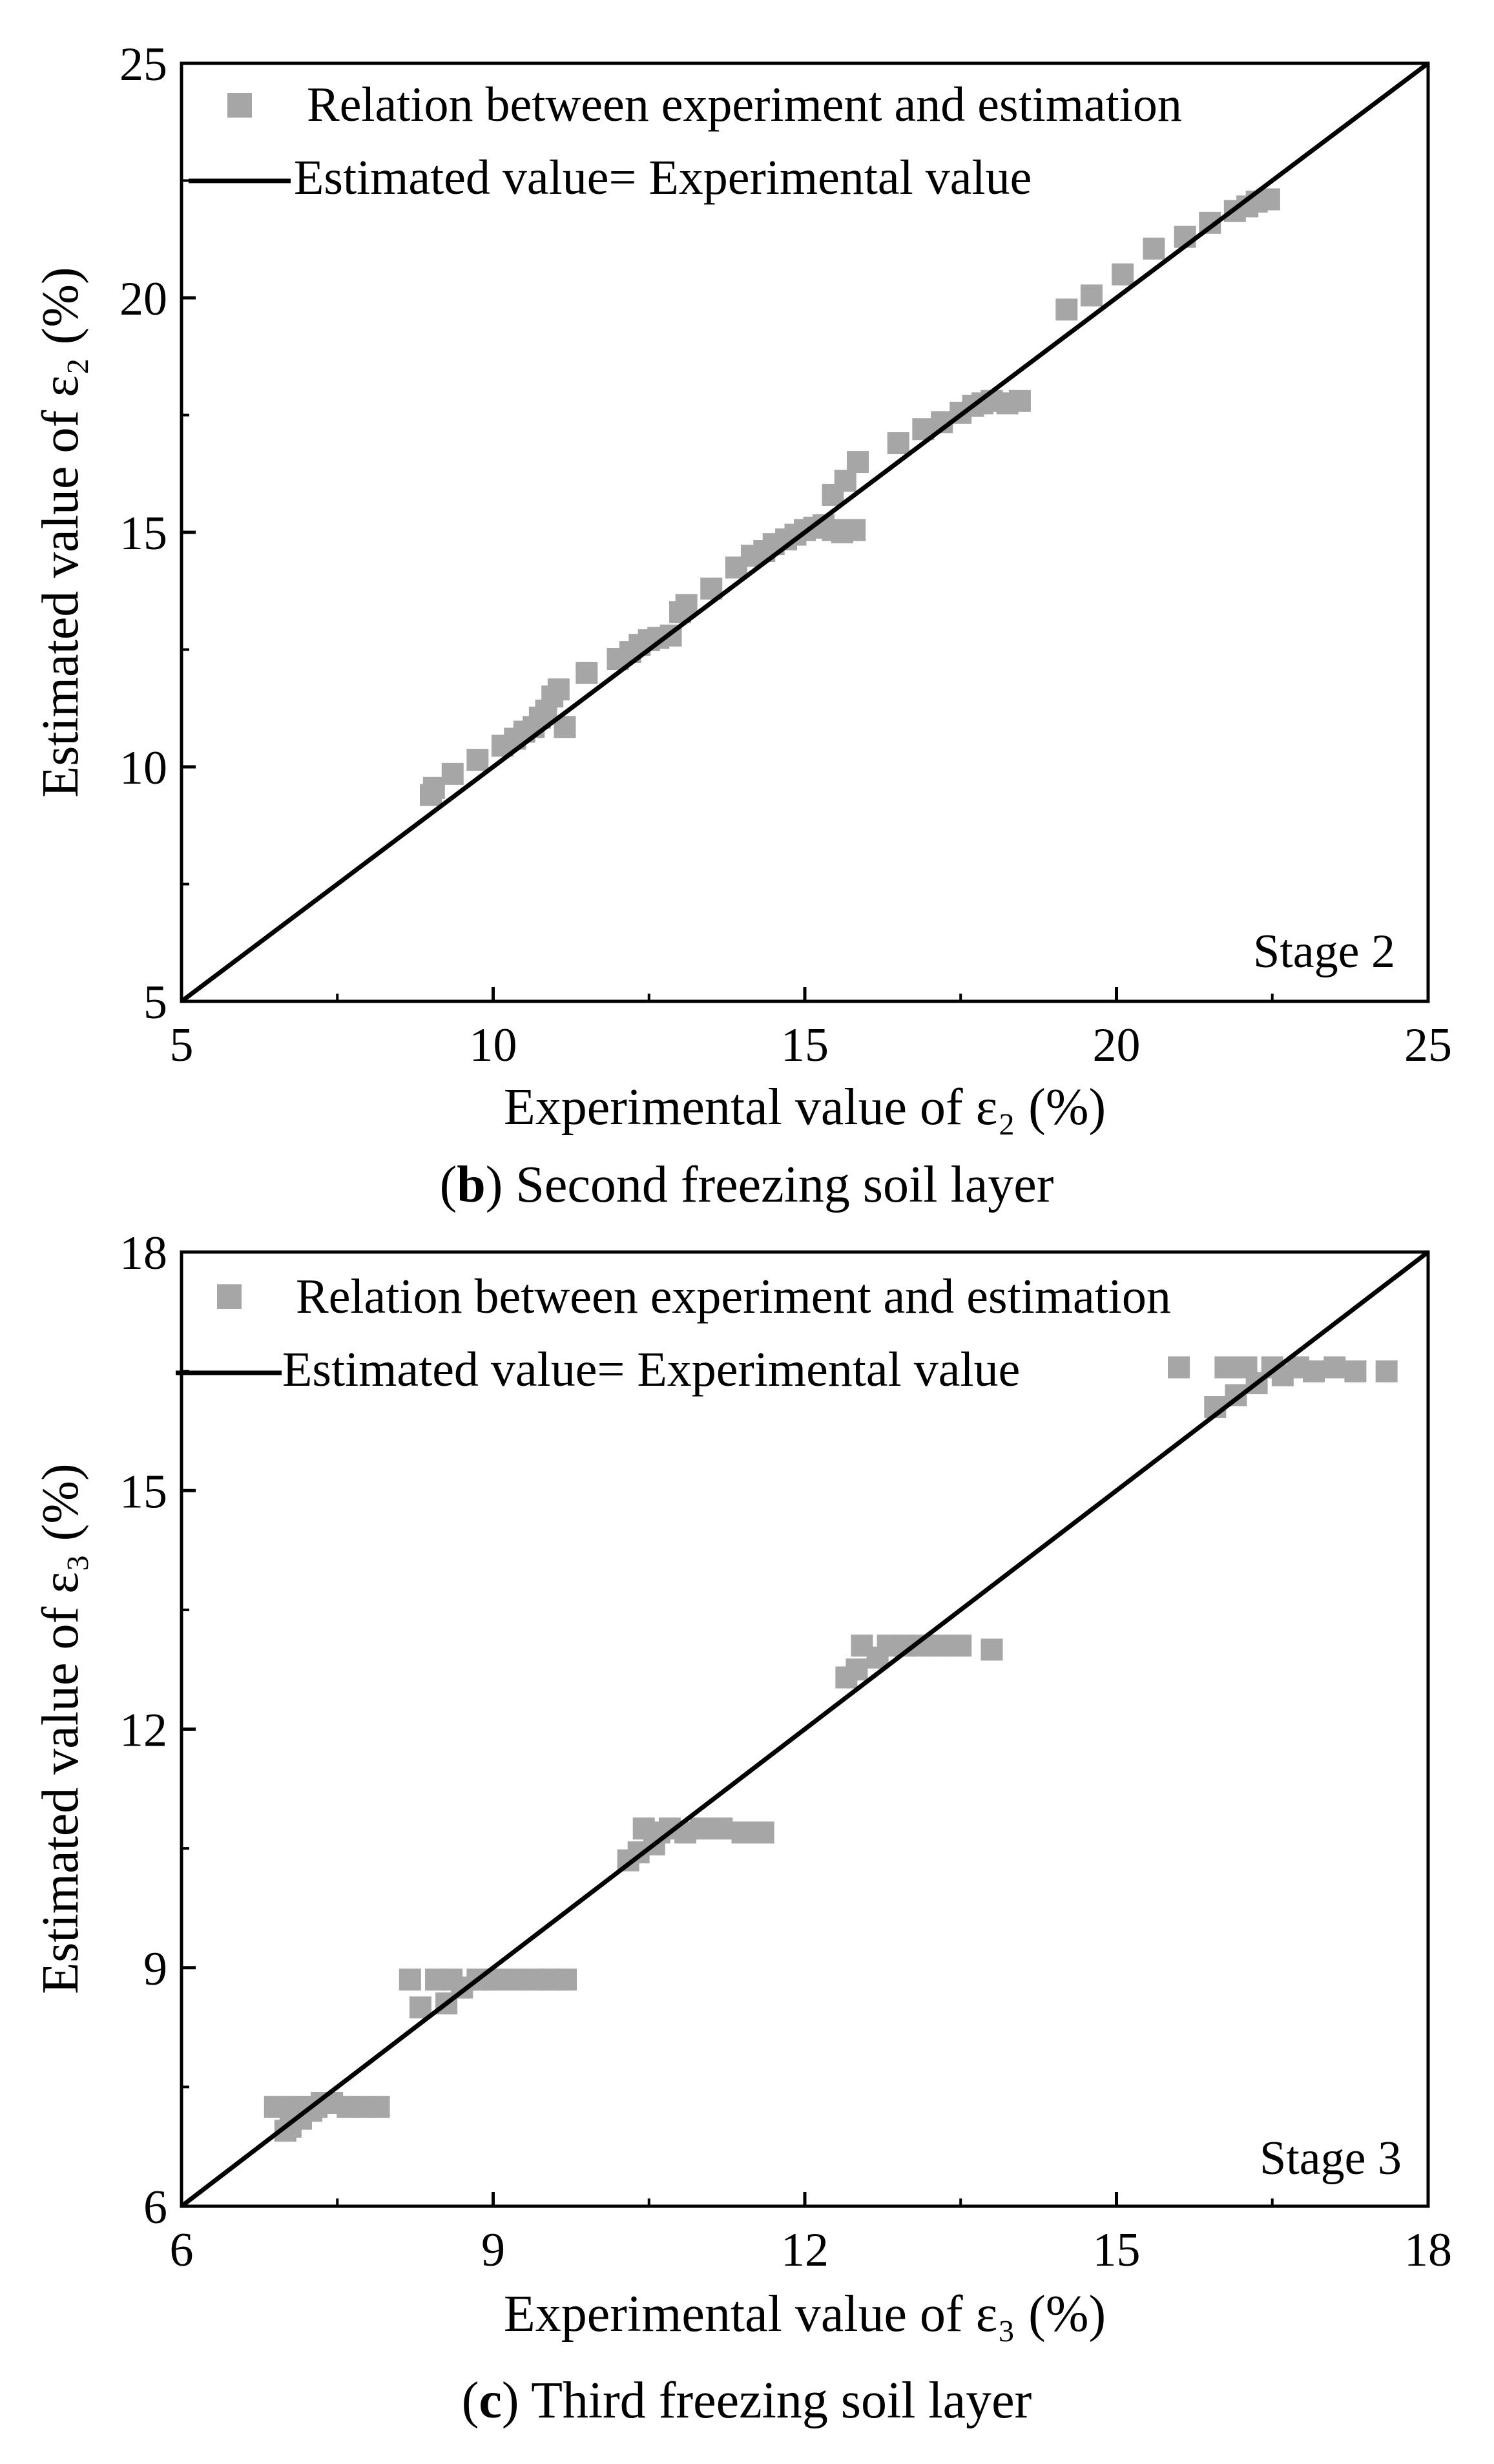 This screenshot has height=2464, width=1494. I want to click on panel-b-x-axis-label: Experimental value of ε₂ (%), so click(805, 1107).